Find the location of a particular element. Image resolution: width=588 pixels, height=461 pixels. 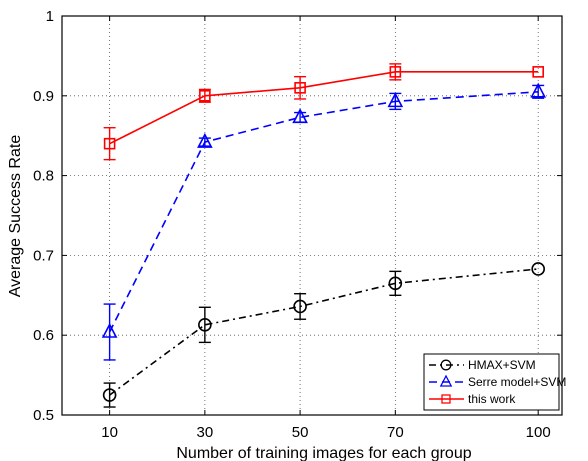

legend-label: HMAX+SVM is located at coordinates (502, 365).